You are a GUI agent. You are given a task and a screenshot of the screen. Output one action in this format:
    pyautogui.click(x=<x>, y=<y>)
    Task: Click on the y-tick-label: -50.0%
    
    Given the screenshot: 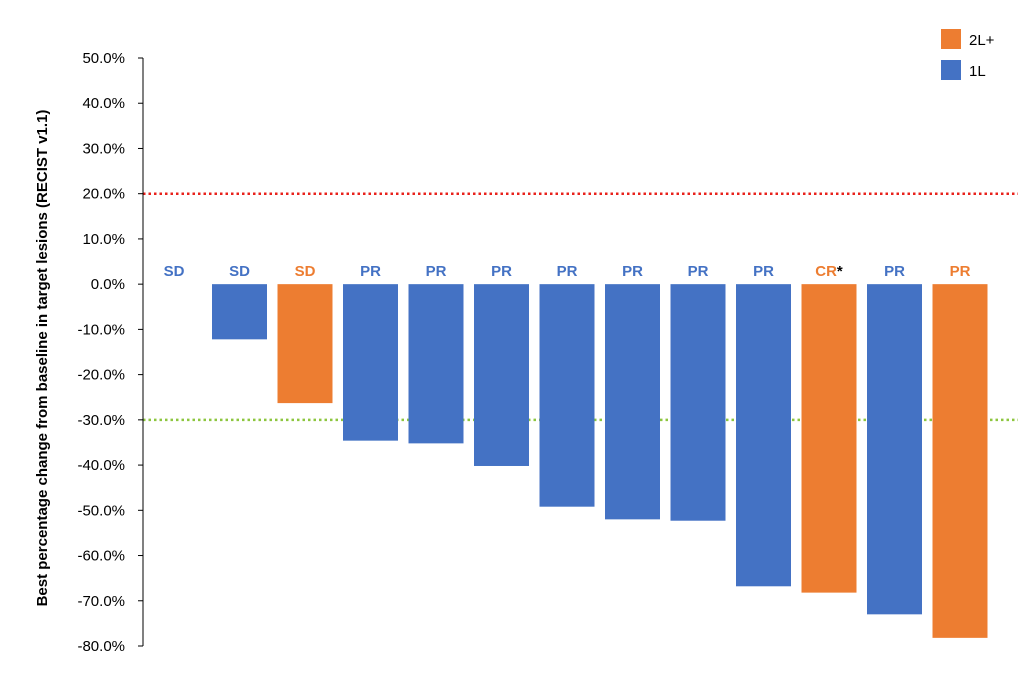 What is the action you would take?
    pyautogui.click(x=101, y=510)
    